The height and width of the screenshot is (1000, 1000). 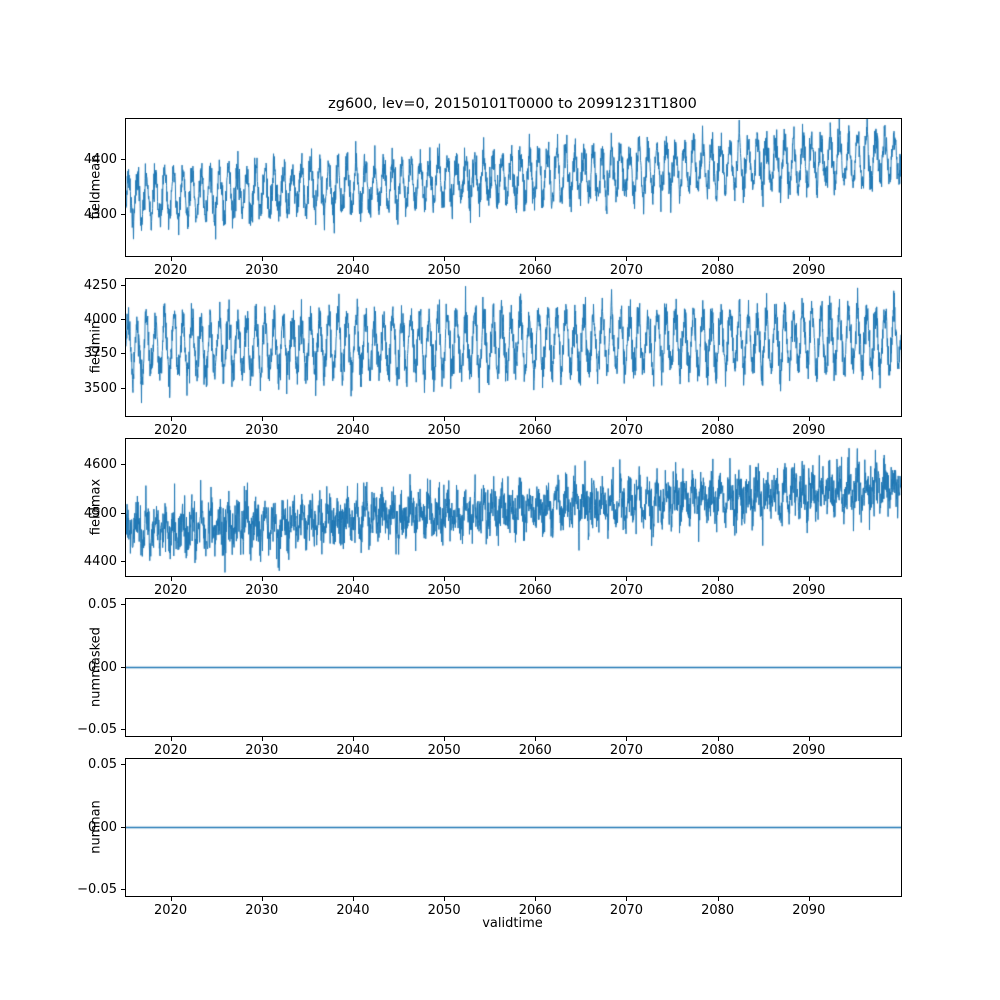 I want to click on y-tick-label: 4000, so click(x=100, y=320).